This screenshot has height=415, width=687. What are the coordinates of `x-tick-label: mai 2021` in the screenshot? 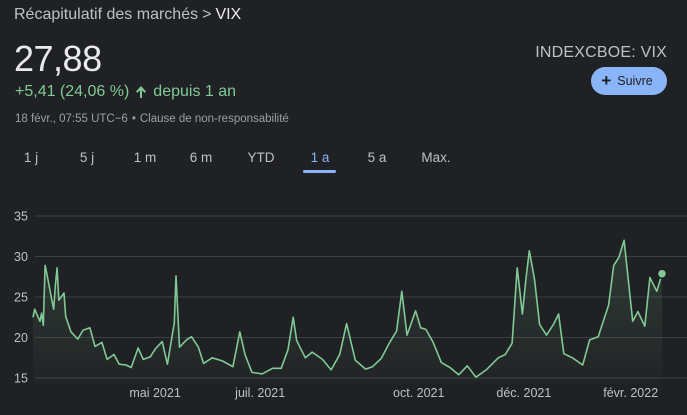 It's located at (154, 393).